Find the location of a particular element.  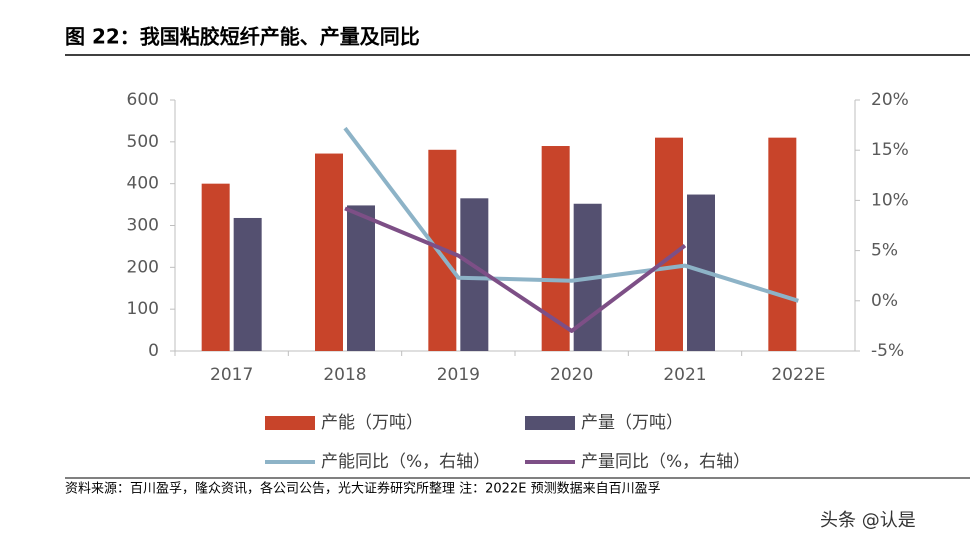

figure-title: 图 22：我国粘胶短纤产能、产量及同比 is located at coordinates (242, 37).